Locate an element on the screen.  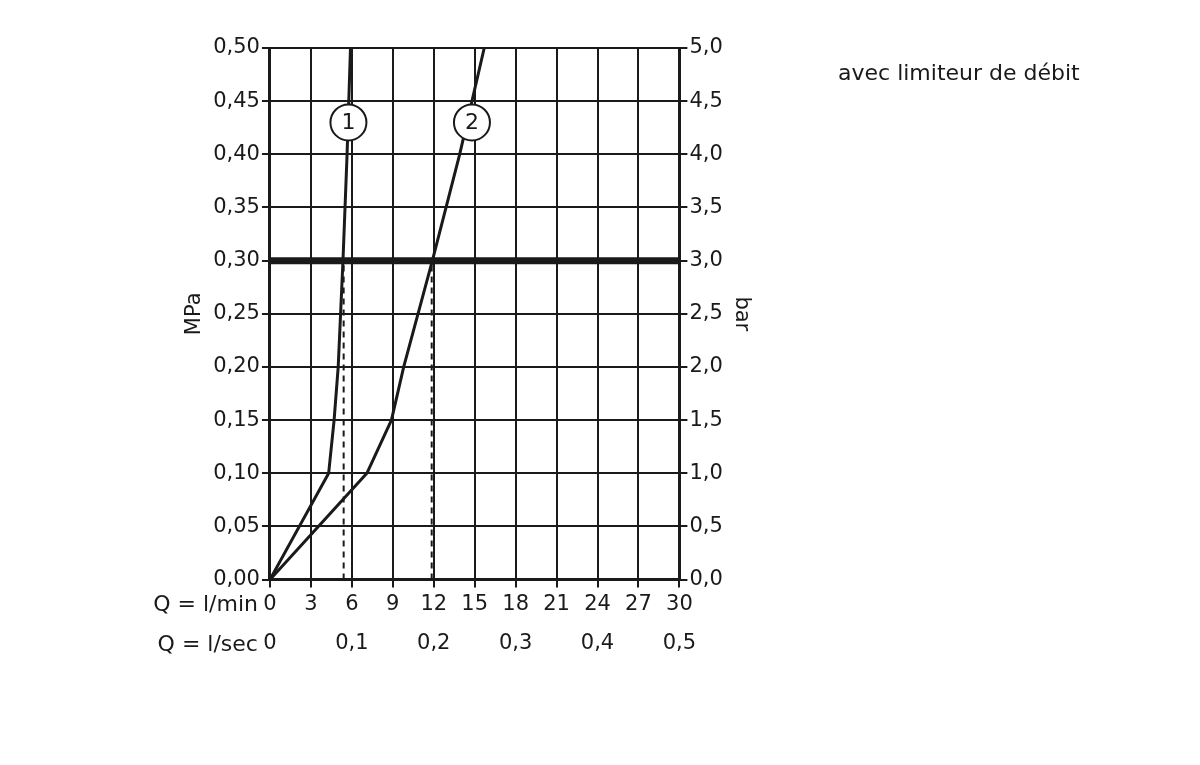
x-tick-label: 15 is located at coordinates (475, 602).